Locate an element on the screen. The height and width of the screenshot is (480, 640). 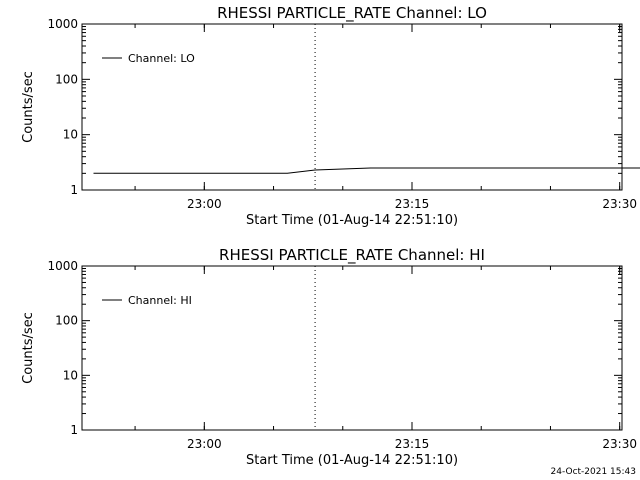
series-line is located at coordinates (366, 170).